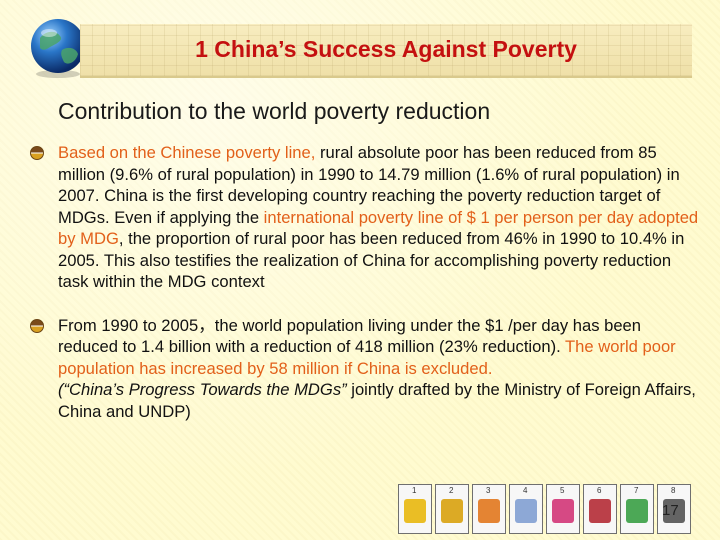 Image resolution: width=720 pixels, height=540 pixels. What do you see at coordinates (451, 490) in the screenshot?
I see `mdg-number: 2` at bounding box center [451, 490].